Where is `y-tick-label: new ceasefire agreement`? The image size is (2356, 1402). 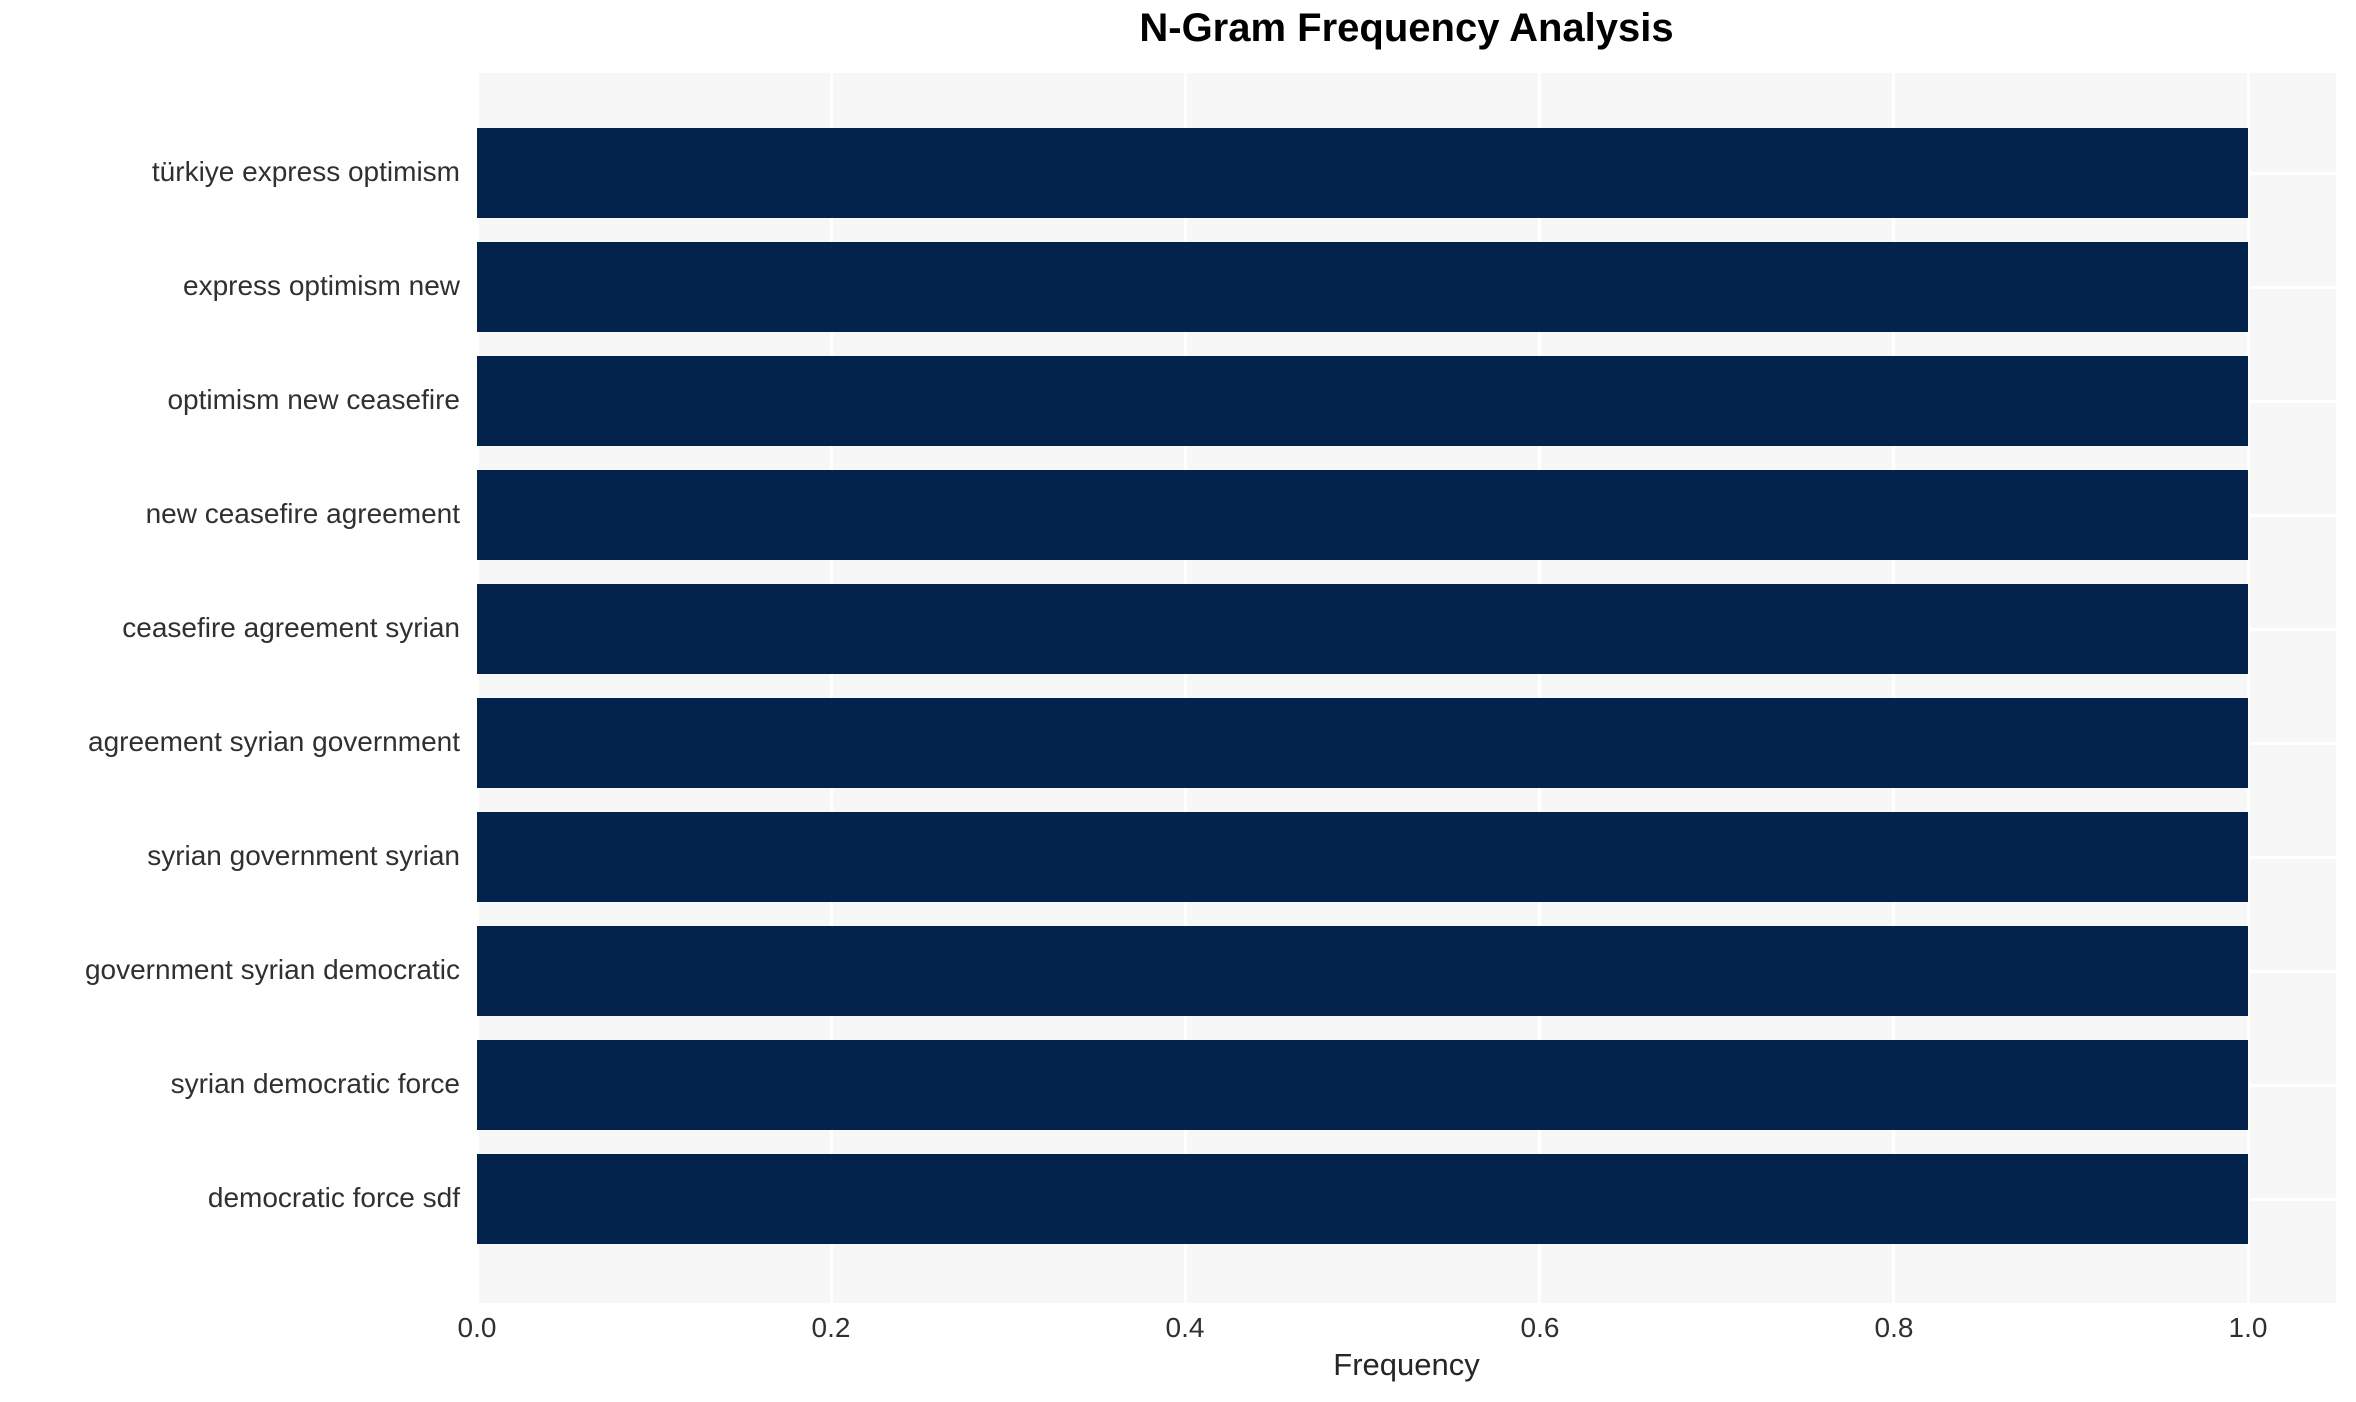
y-tick-label: new ceasefire agreement is located at coordinates (302, 513).